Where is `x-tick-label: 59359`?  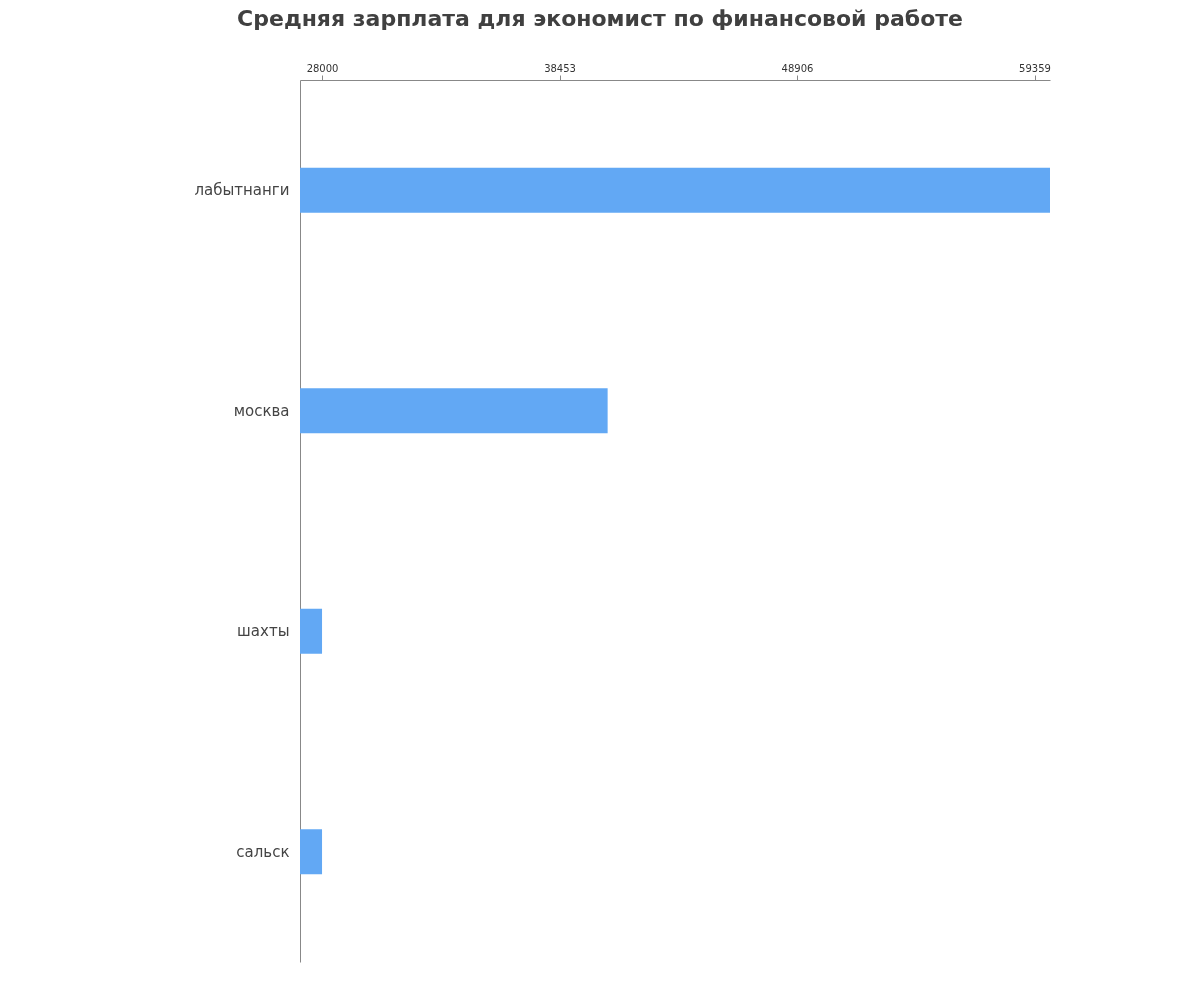
x-tick-label: 59359 is located at coordinates (1035, 68).